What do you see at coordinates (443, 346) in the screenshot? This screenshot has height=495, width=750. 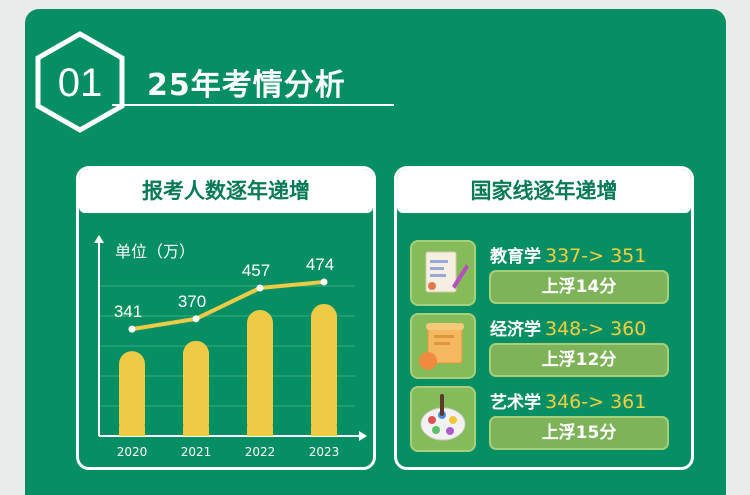 I see `scroll-icon` at bounding box center [443, 346].